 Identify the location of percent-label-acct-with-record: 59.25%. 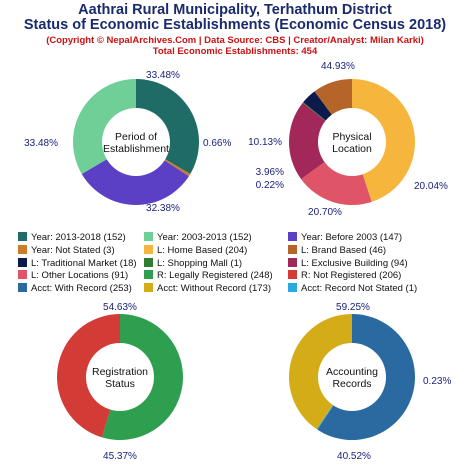
(353, 307).